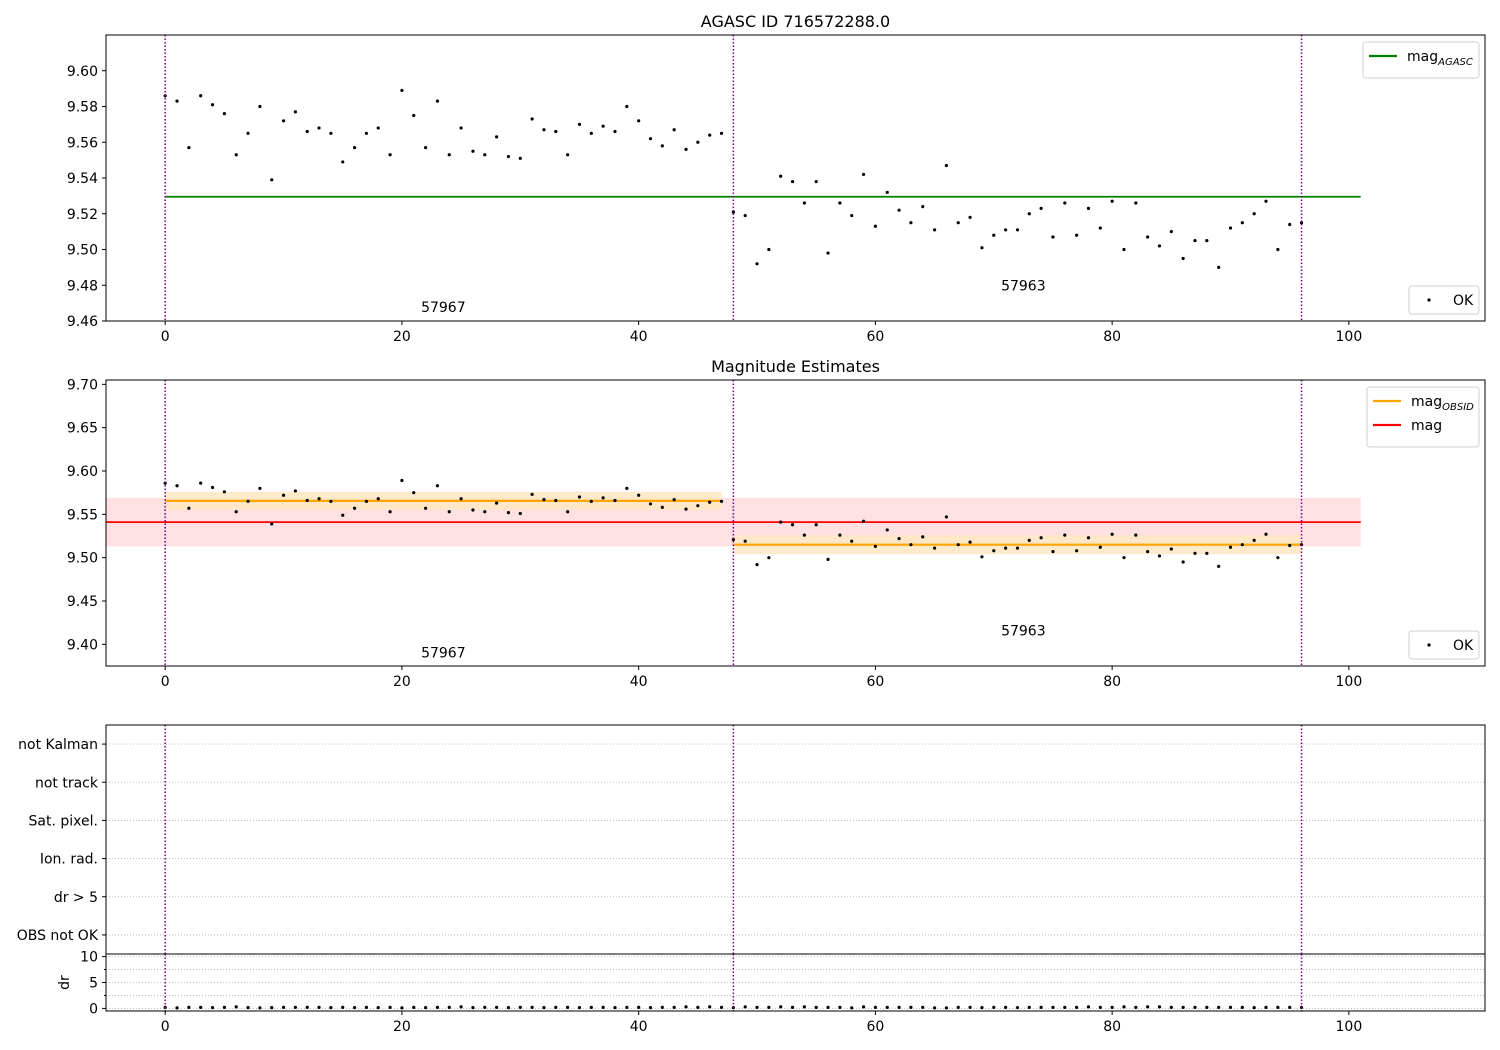  What do you see at coordinates (1463, 301) in the screenshot?
I see `legend-label: OK` at bounding box center [1463, 301].